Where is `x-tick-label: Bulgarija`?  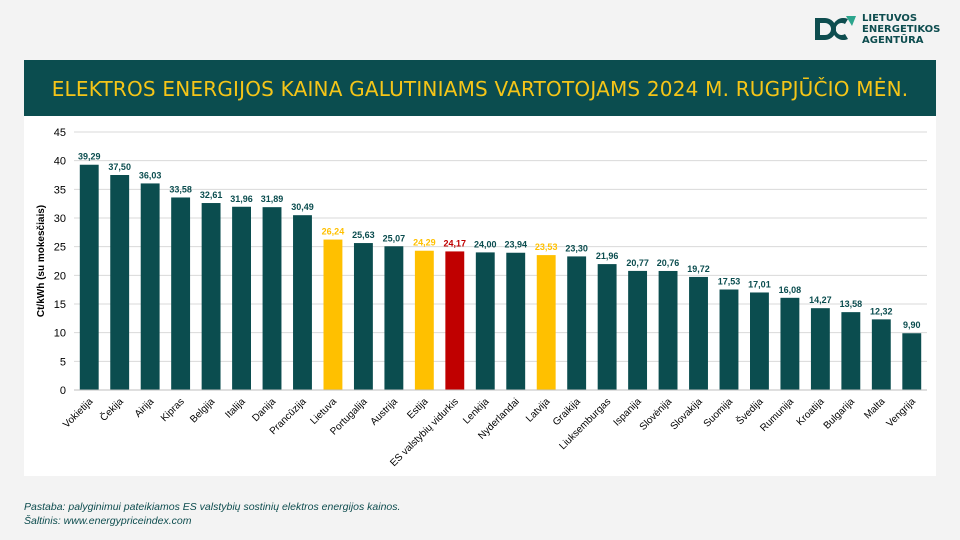 x-tick-label: Bulgarija is located at coordinates (840, 414).